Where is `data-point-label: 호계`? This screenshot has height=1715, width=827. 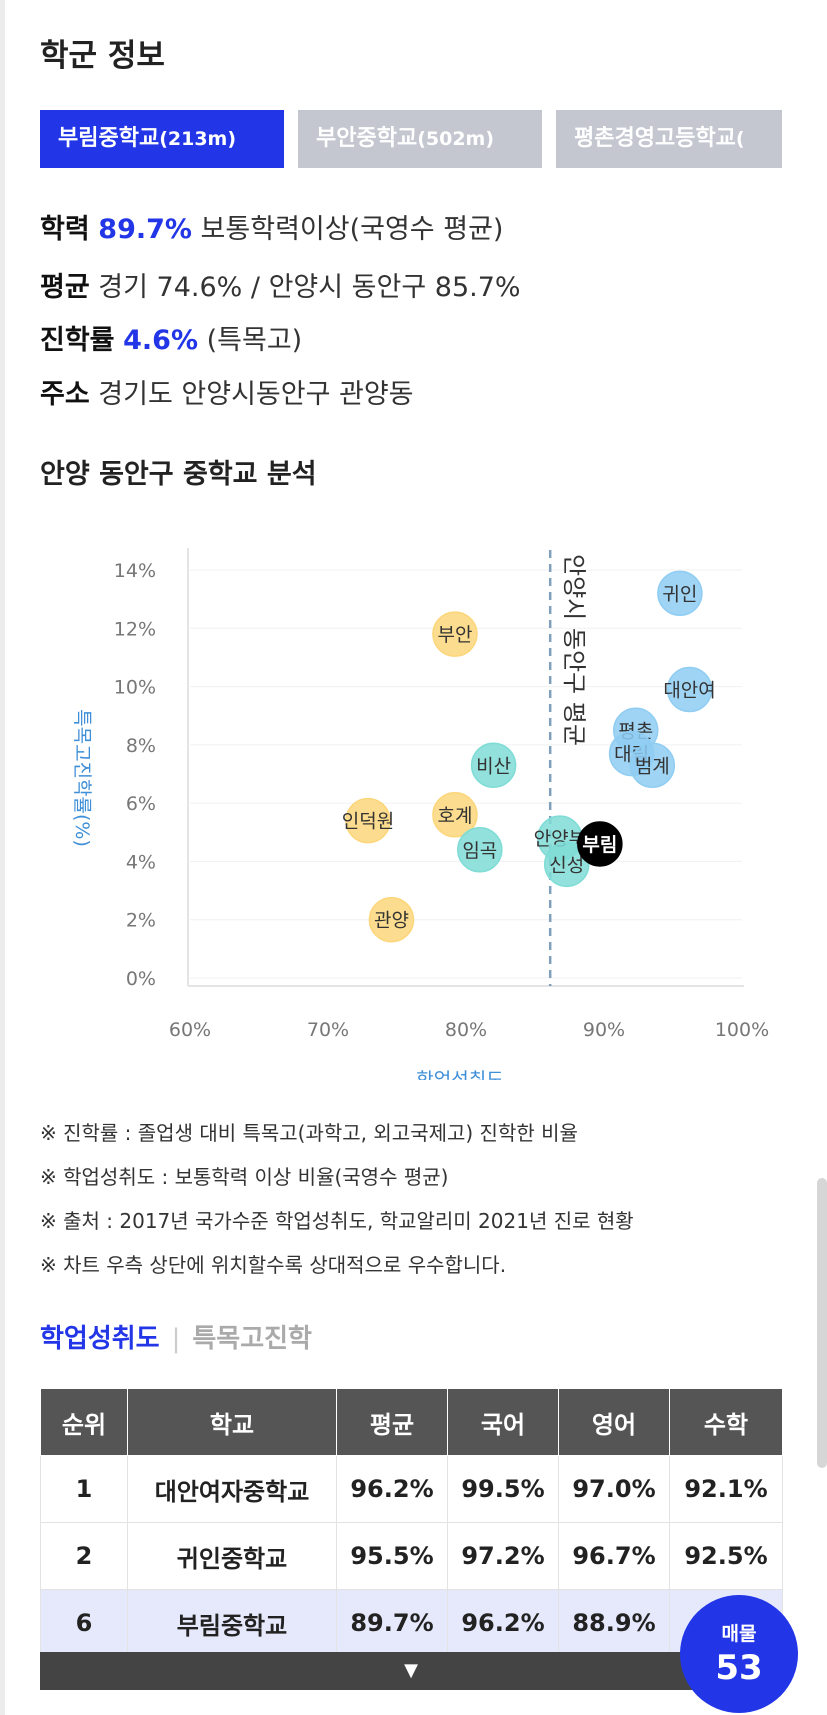
data-point-label: 호계 is located at coordinates (454, 816).